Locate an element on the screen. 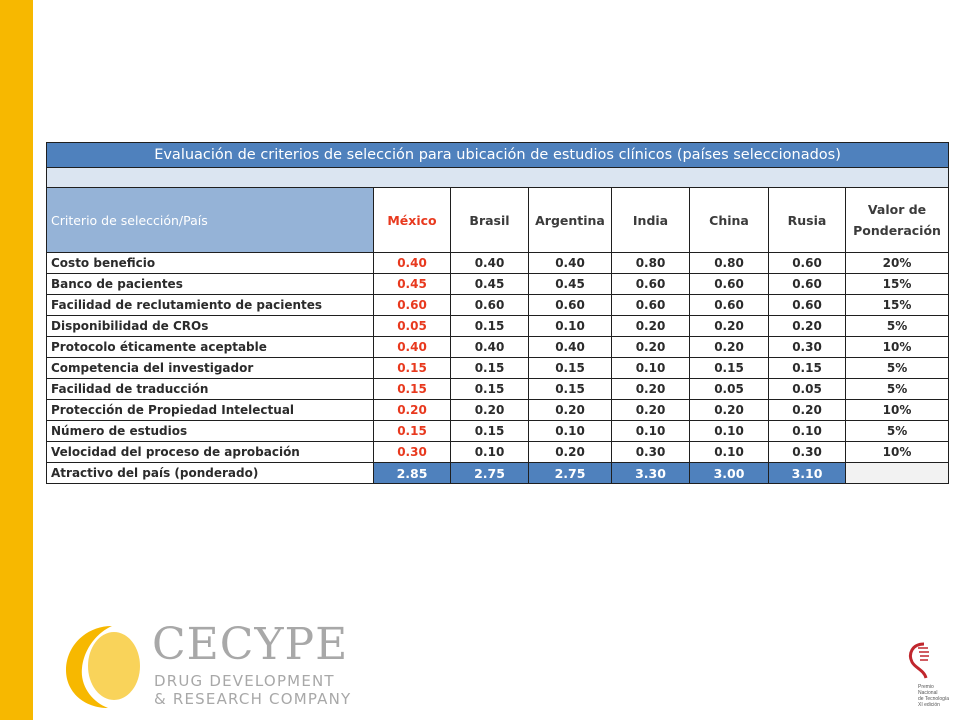 Image resolution: width=960 pixels, height=720 pixels. country-header-india: India is located at coordinates (650, 220).